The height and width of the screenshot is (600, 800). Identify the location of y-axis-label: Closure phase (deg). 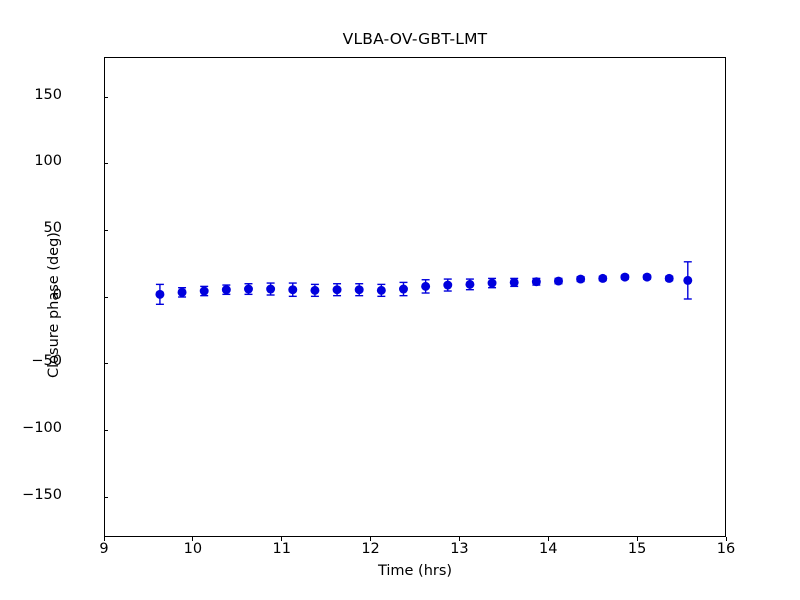
(54, 305).